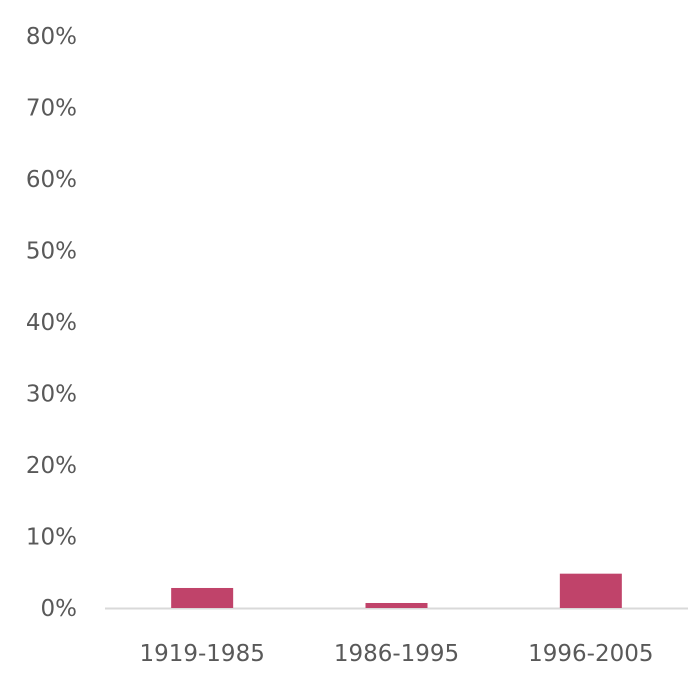 The width and height of the screenshot is (690, 690). I want to click on y-axis-tick-labels: 0% 10% 20% 30% 40% 50% 60% 70% 80%, so click(51, 323).